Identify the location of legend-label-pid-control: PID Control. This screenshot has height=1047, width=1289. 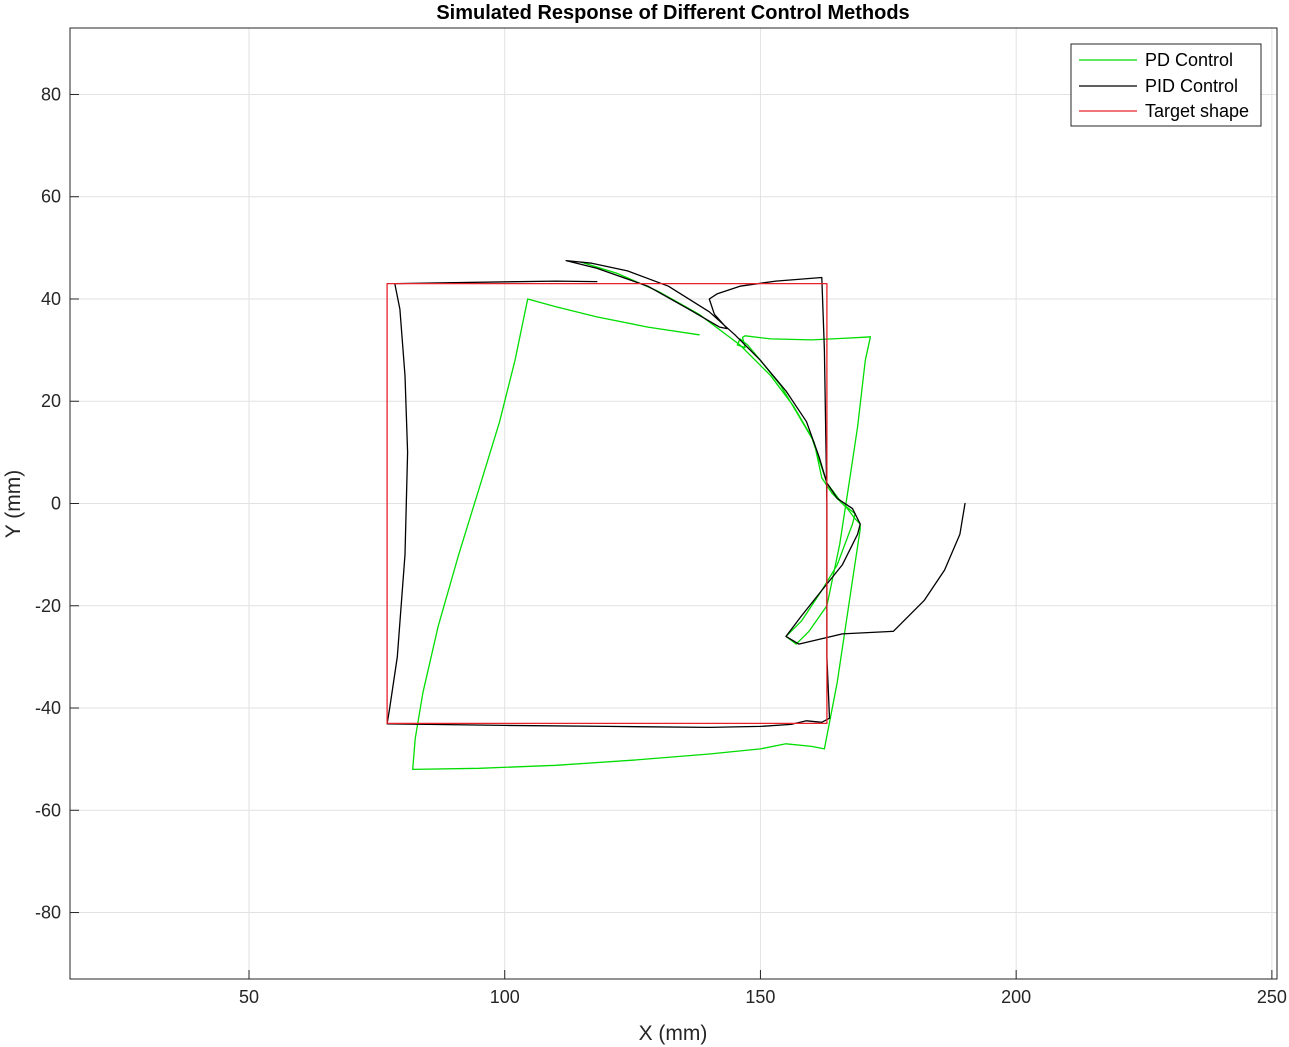
(1191, 86).